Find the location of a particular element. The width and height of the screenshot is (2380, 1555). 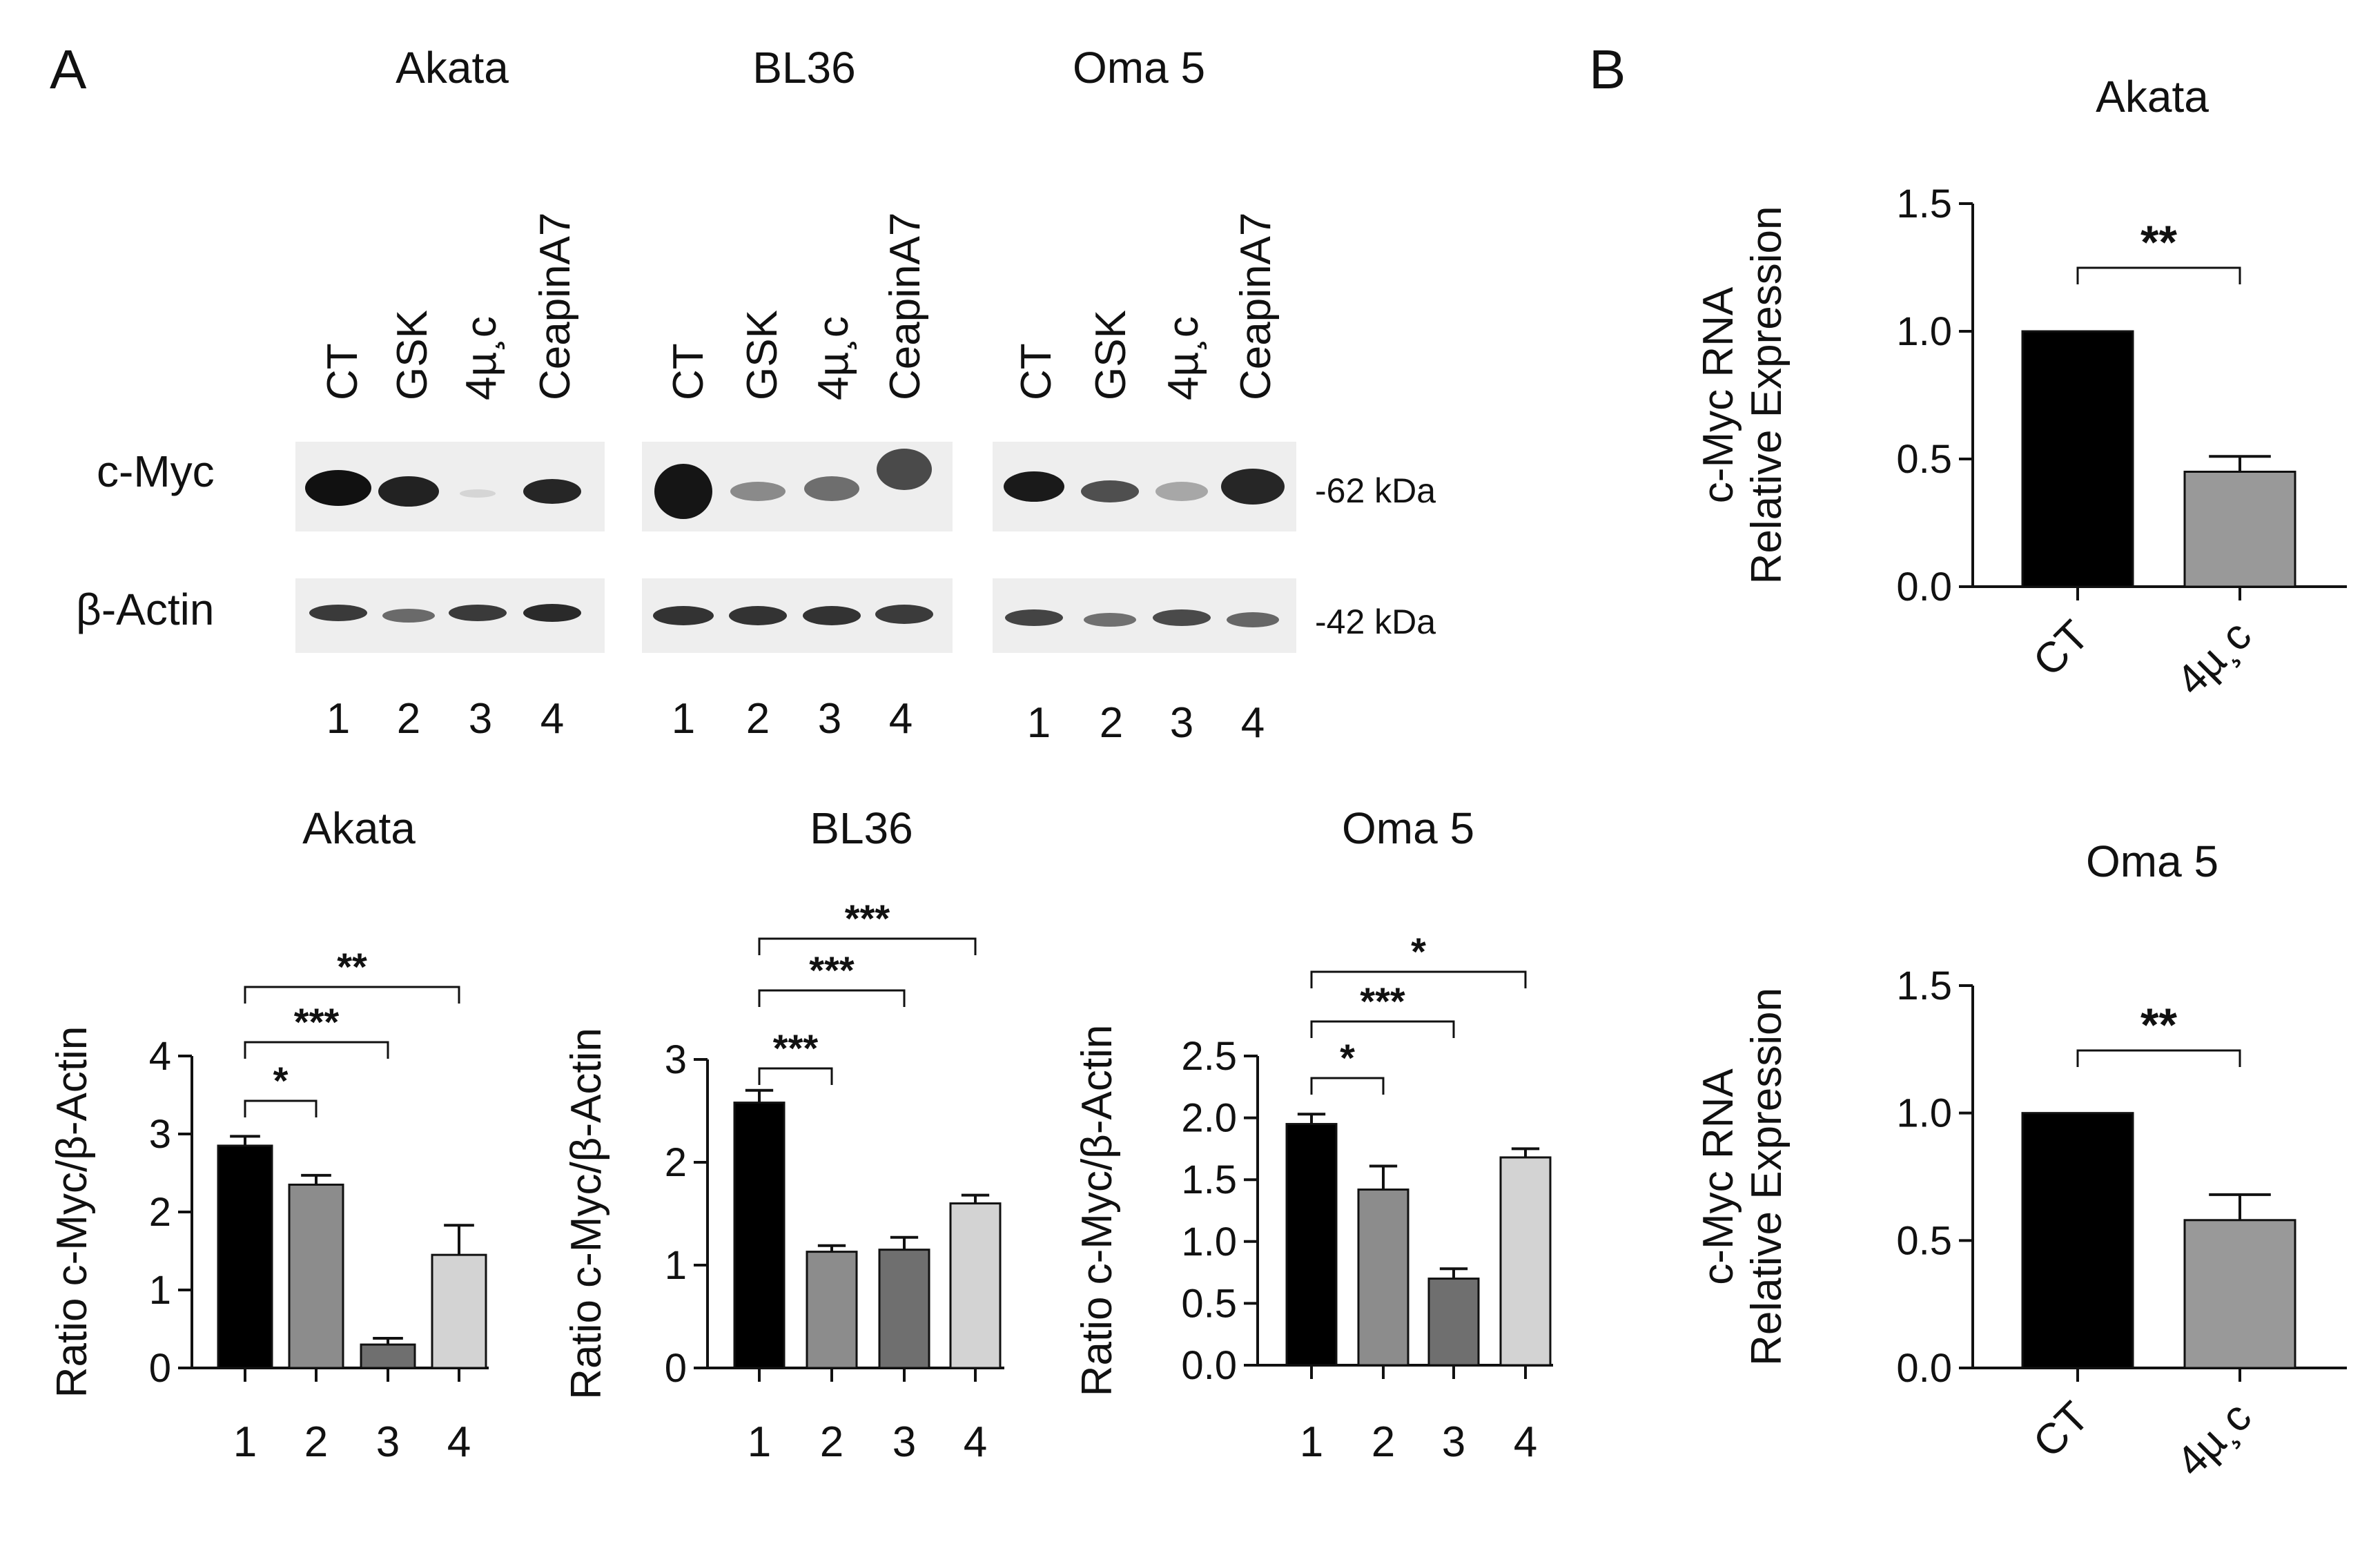

panel-a-label: A is located at coordinates (68, 69).